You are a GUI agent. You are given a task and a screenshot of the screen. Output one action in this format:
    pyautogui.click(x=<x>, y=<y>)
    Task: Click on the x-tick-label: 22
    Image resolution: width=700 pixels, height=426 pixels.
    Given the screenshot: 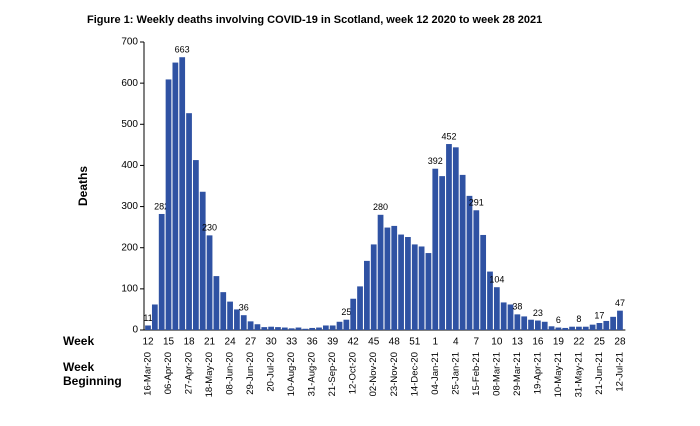 What is the action you would take?
    pyautogui.click(x=579, y=342)
    